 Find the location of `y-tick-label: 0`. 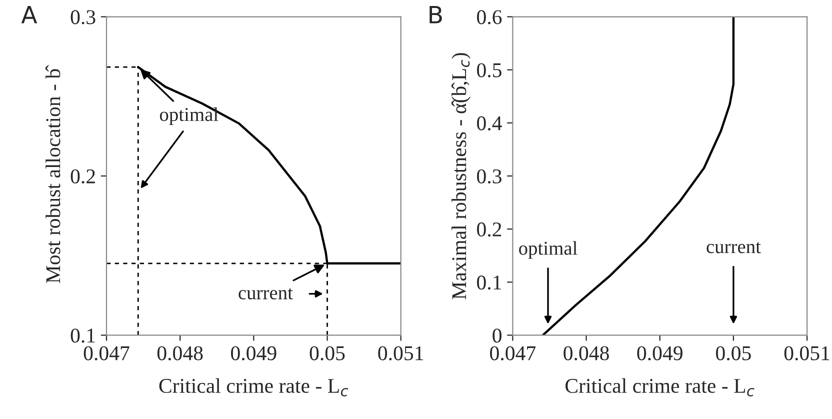

y-tick-label: 0 is located at coordinates (497, 335).